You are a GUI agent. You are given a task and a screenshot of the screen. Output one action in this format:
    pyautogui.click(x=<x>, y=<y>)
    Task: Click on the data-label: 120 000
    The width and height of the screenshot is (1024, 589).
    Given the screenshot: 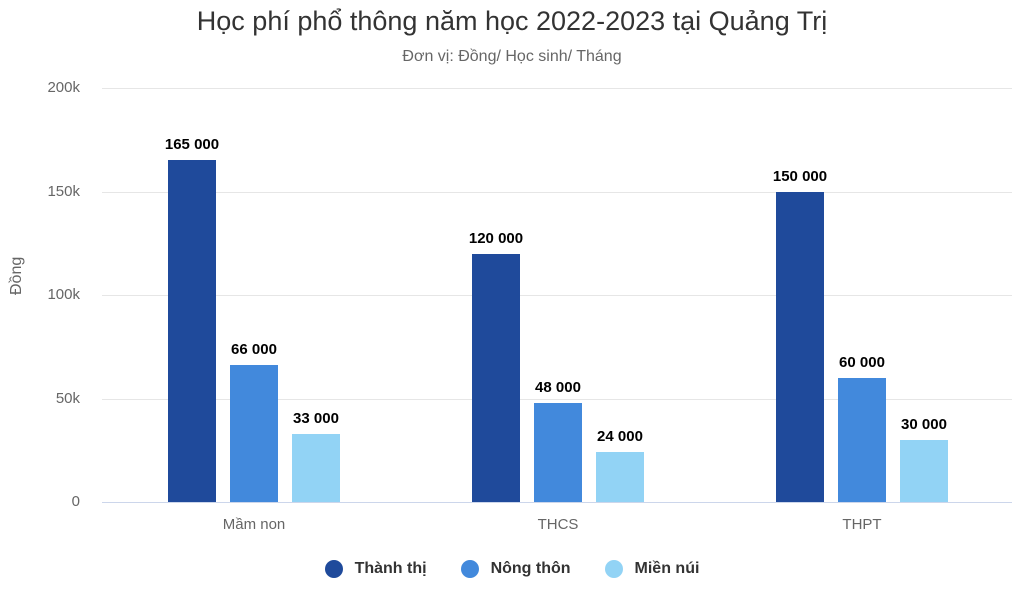 What is the action you would take?
    pyautogui.click(x=496, y=238)
    